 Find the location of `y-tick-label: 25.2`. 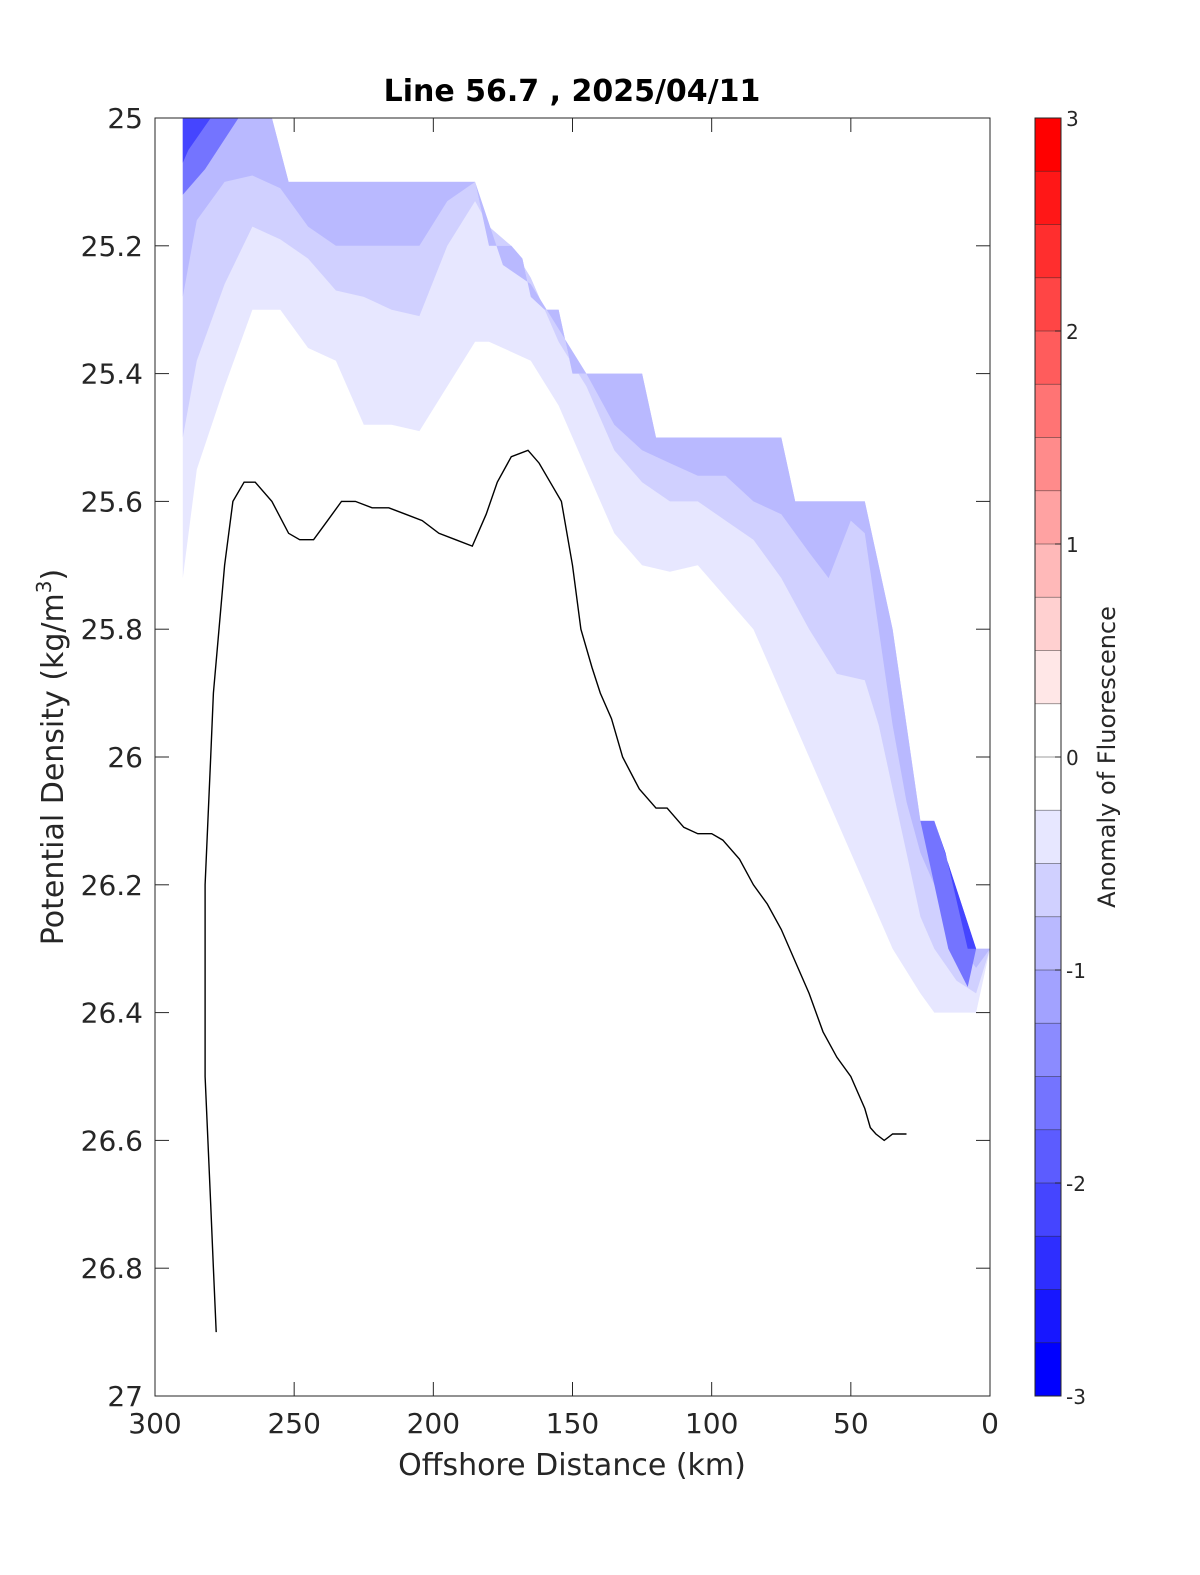

y-tick-label: 25.2 is located at coordinates (112, 246).